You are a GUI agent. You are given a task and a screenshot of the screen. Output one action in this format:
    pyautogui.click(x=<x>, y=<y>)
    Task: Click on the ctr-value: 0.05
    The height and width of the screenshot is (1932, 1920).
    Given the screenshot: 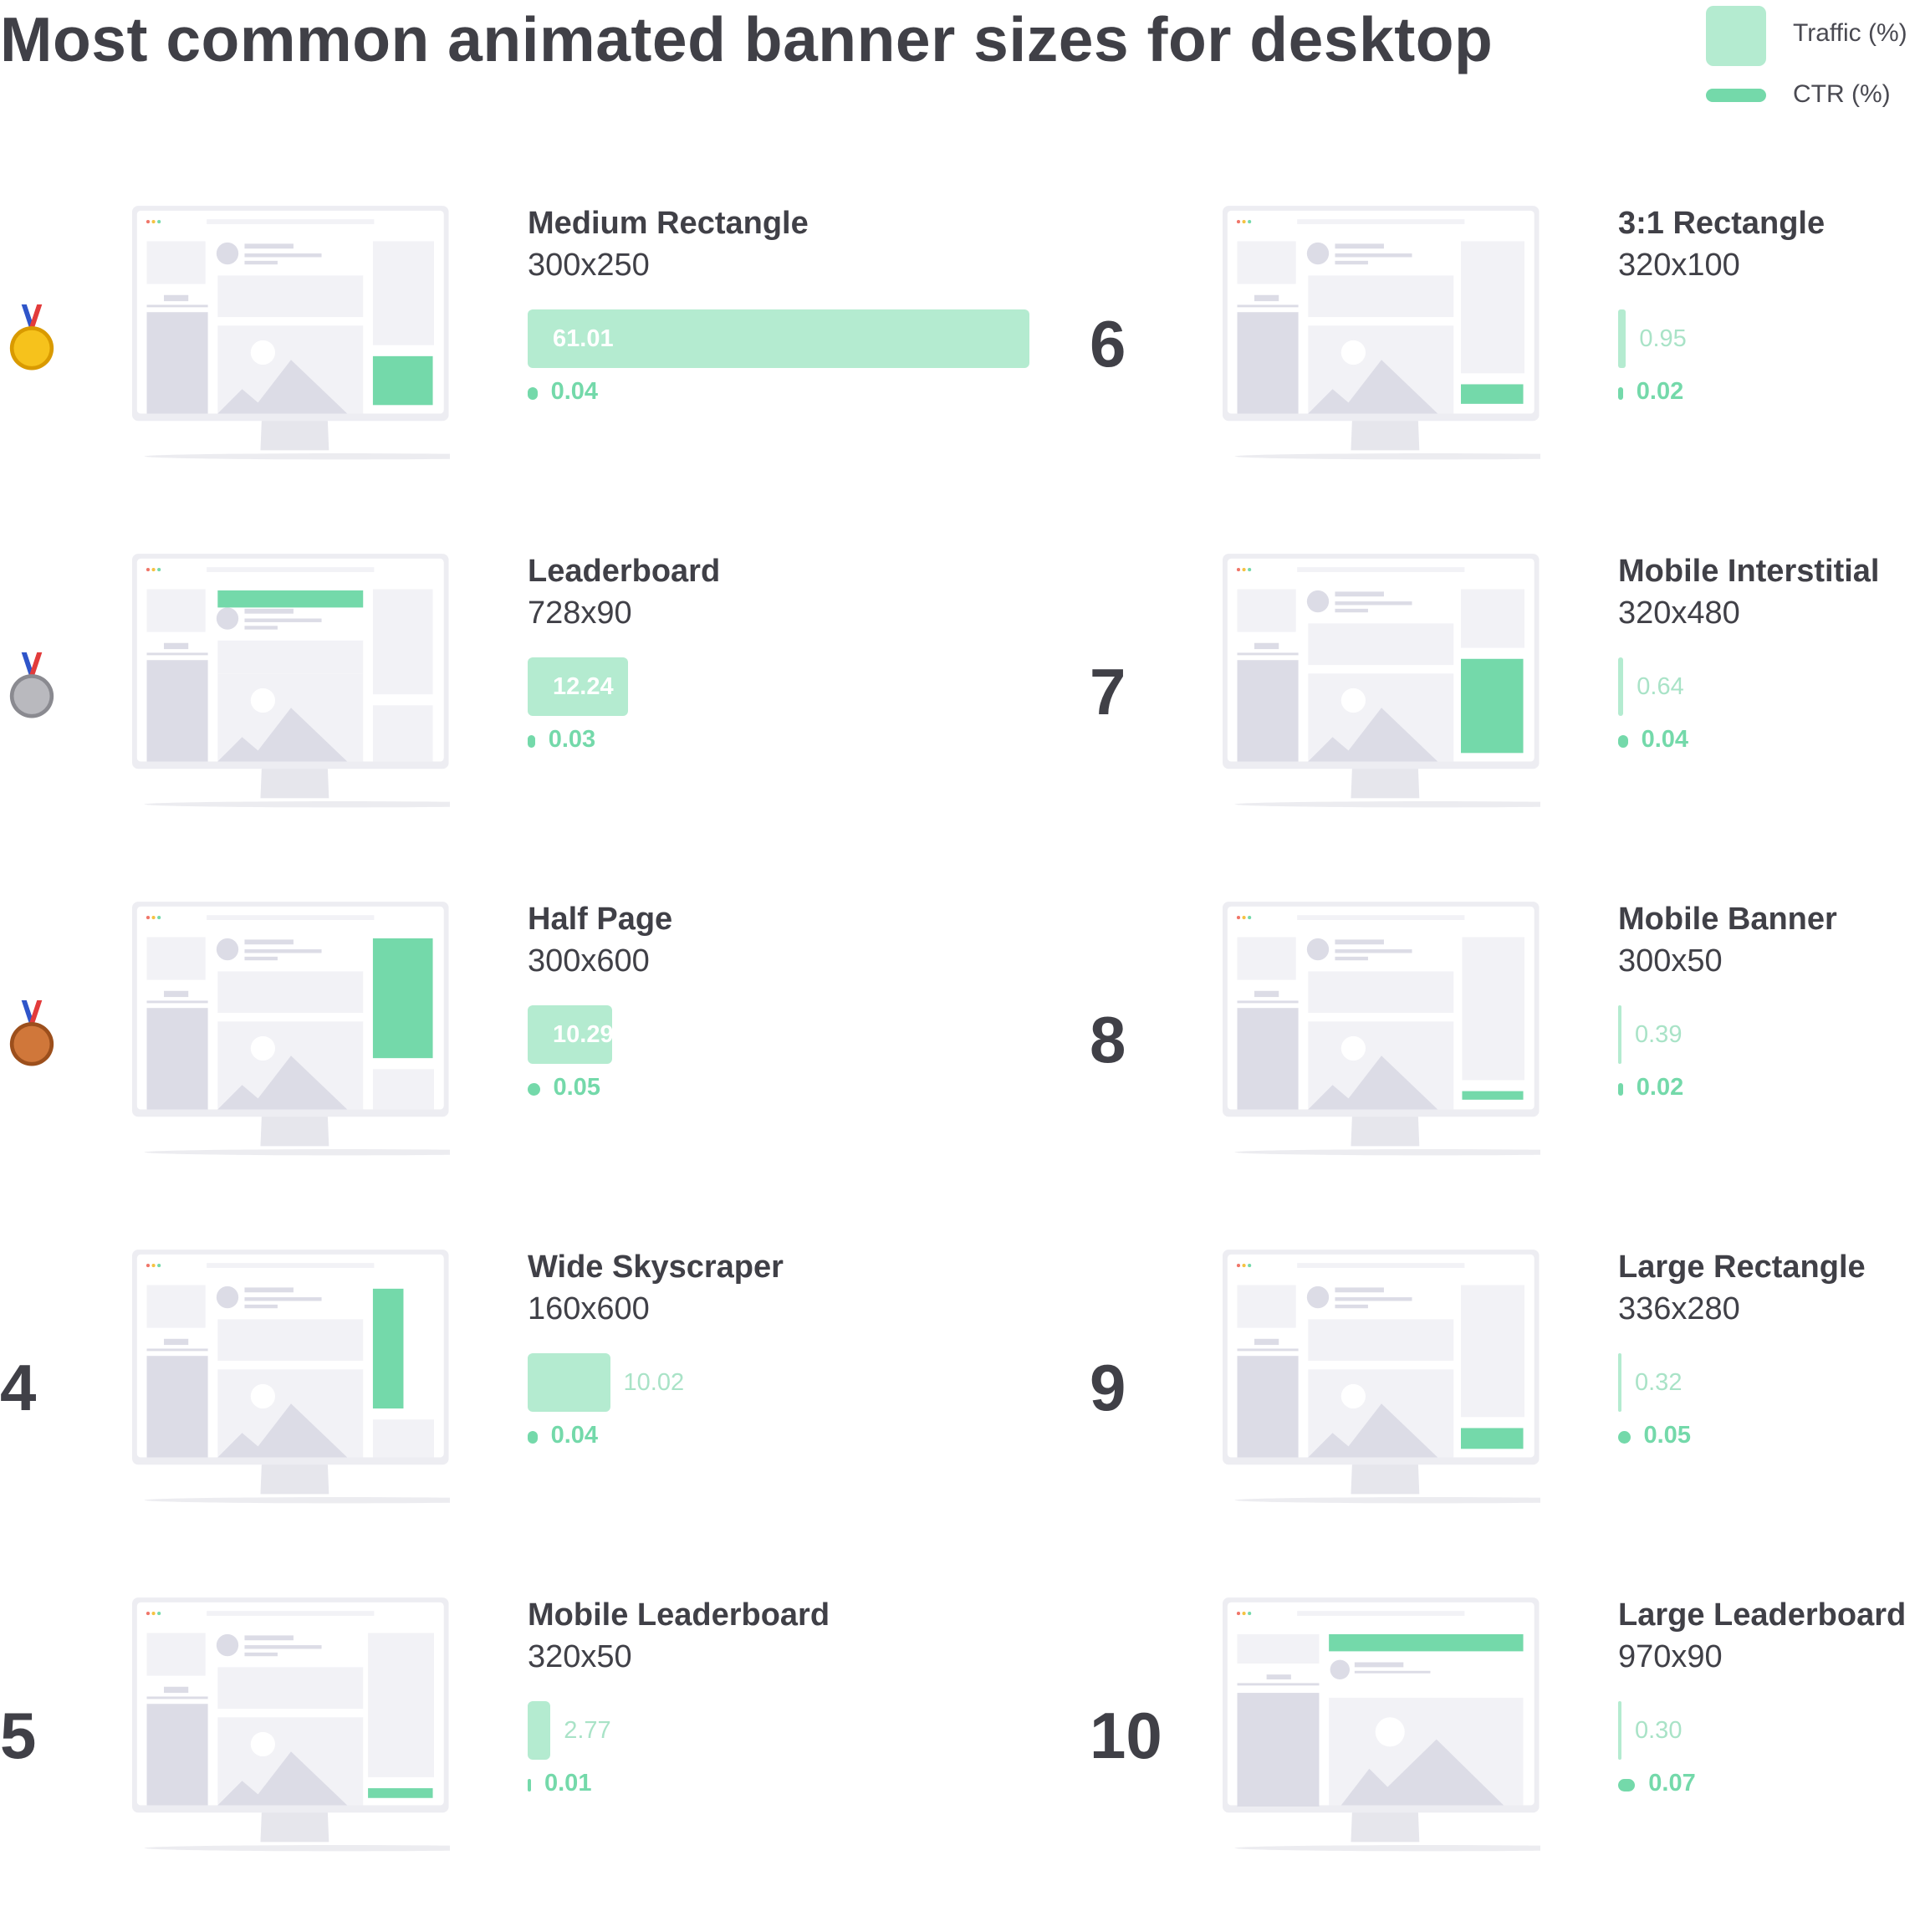 What is the action you would take?
    pyautogui.click(x=576, y=1087)
    